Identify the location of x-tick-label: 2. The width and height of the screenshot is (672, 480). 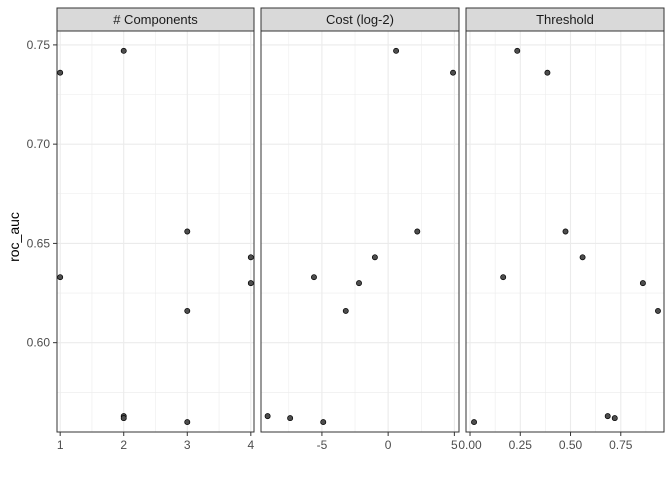
(123, 445).